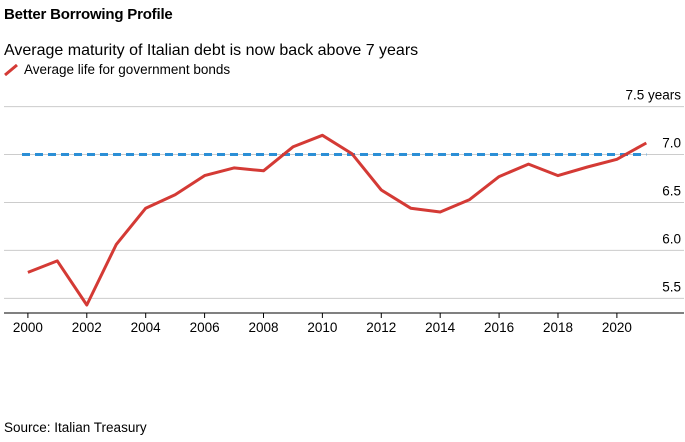  I want to click on x-tick-label: 2006, so click(205, 327).